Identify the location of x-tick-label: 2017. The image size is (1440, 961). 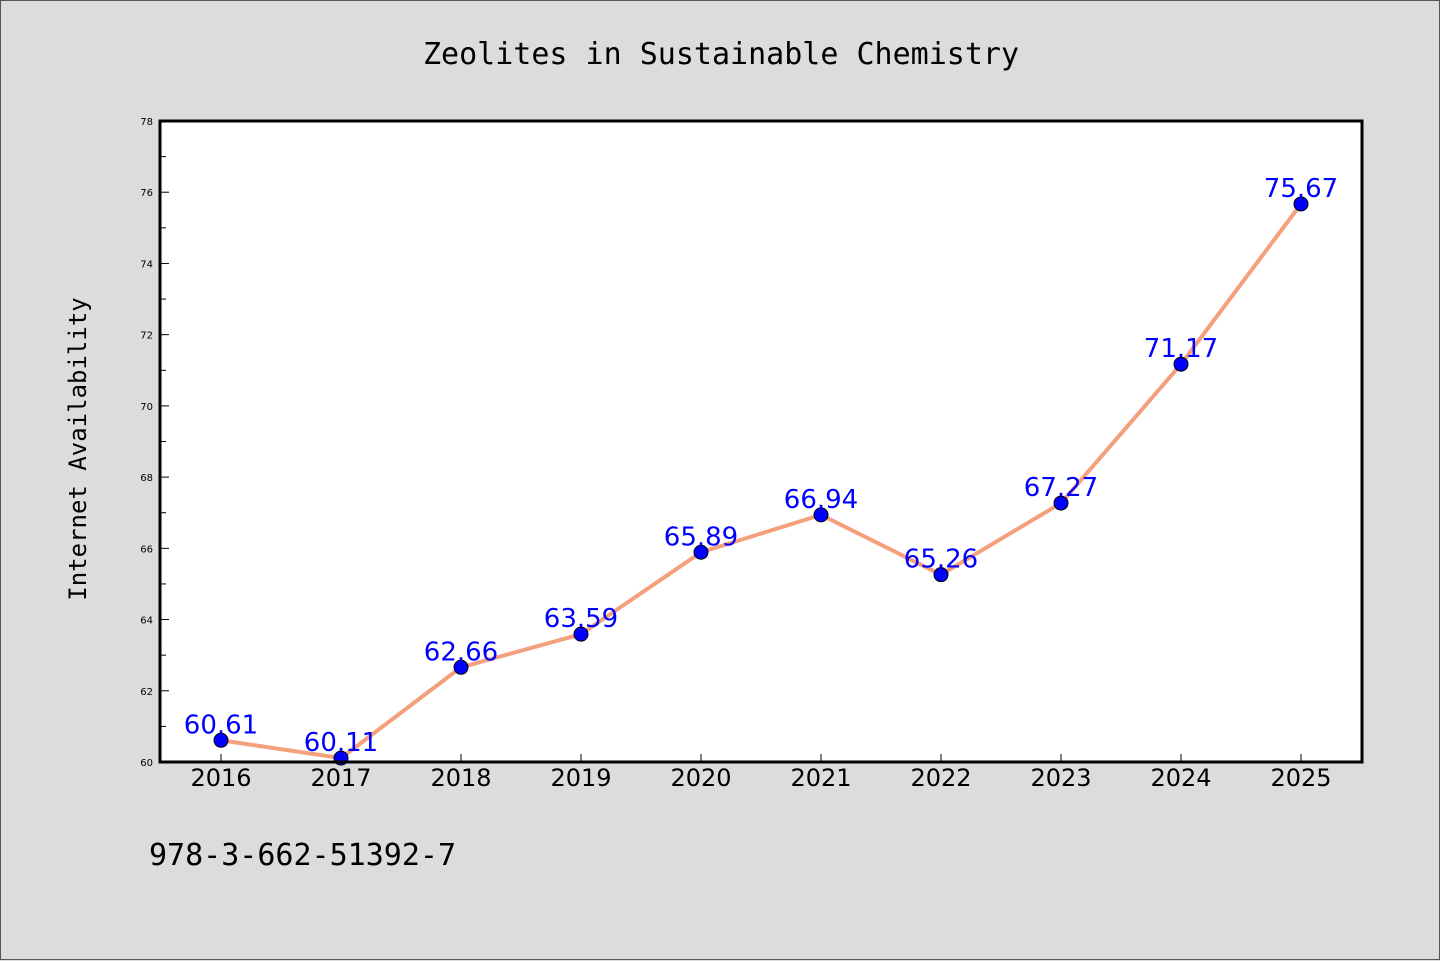
(340, 778).